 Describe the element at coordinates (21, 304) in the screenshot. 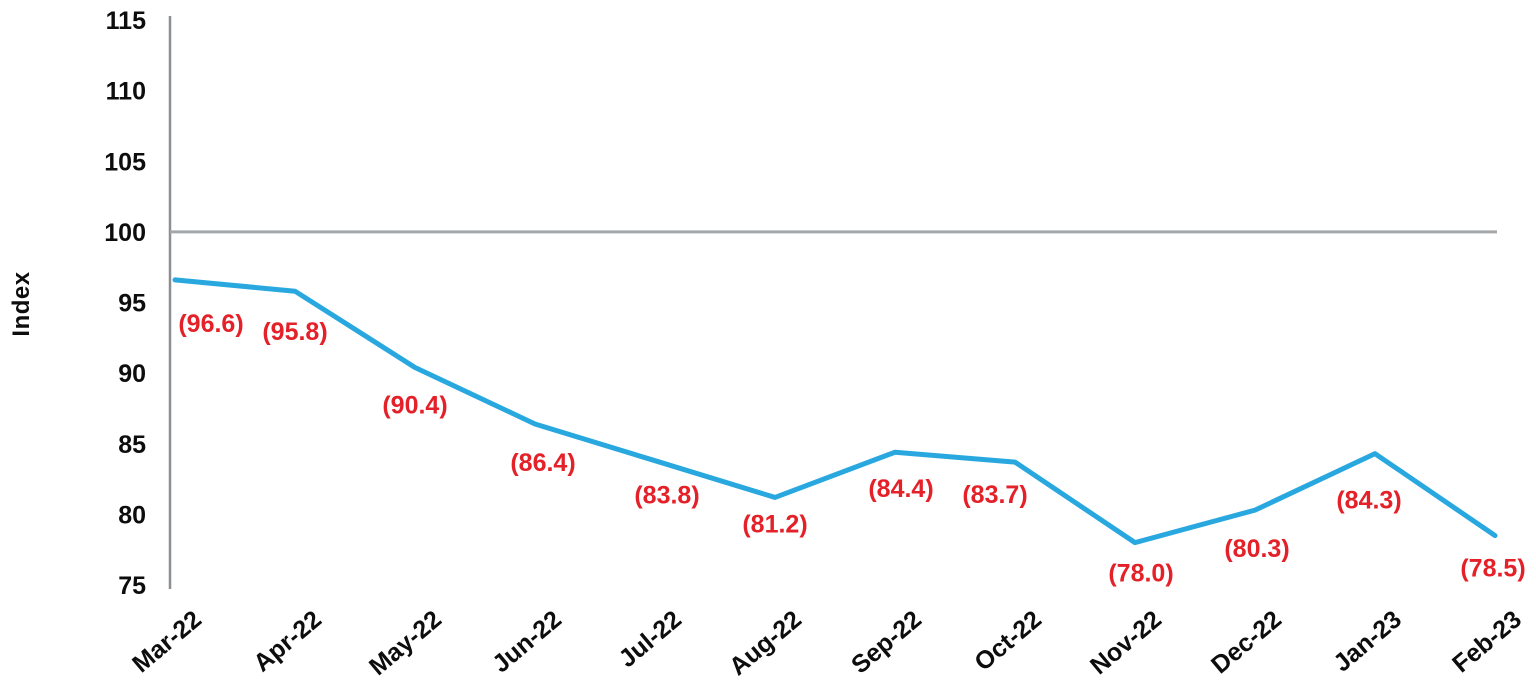

I see `y-axis-title: Index` at that location.